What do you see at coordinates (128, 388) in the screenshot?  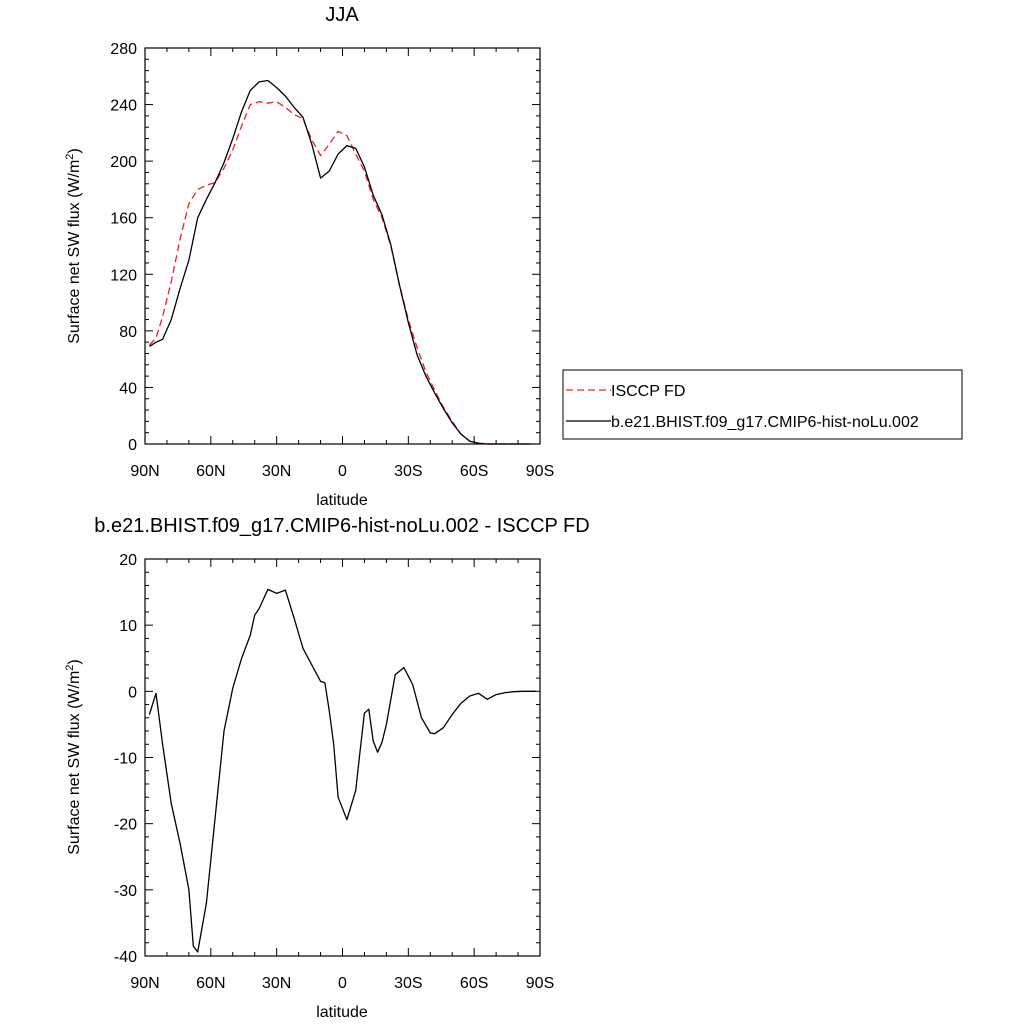 I see `y-tick-label: 40` at bounding box center [128, 388].